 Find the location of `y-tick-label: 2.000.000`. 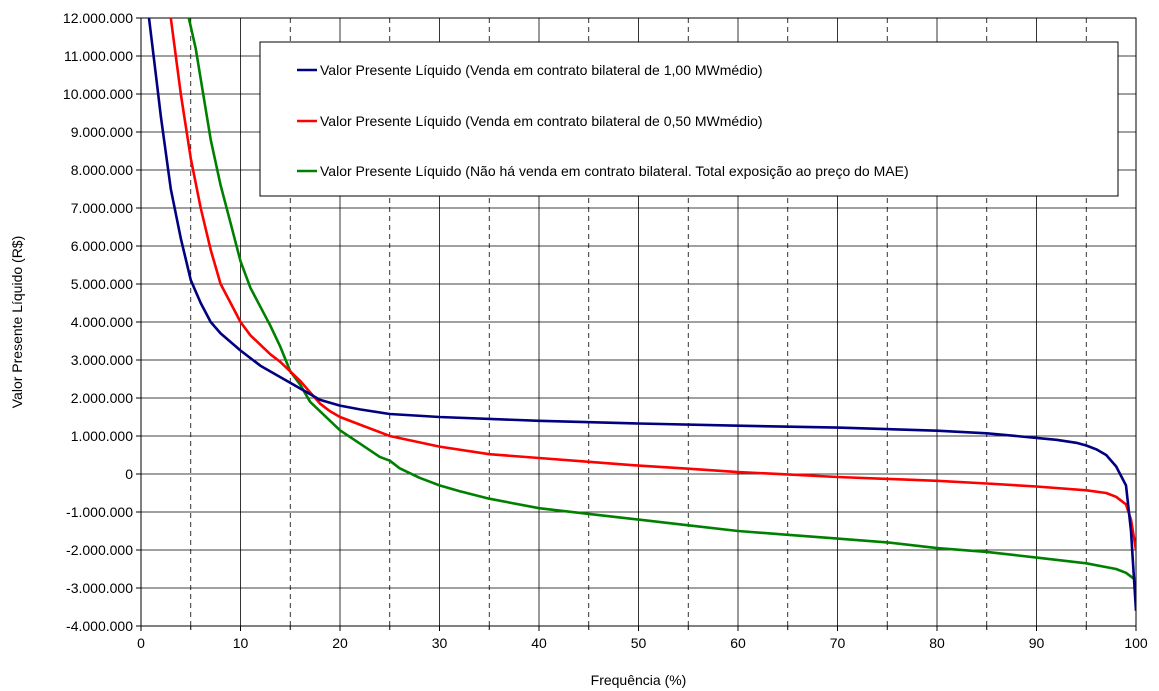

y-tick-label: 2.000.000 is located at coordinates (102, 398).